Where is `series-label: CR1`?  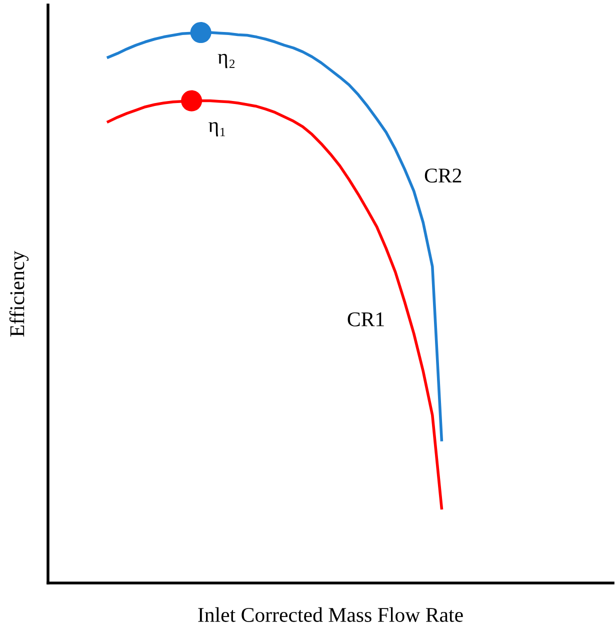 series-label: CR1 is located at coordinates (366, 319).